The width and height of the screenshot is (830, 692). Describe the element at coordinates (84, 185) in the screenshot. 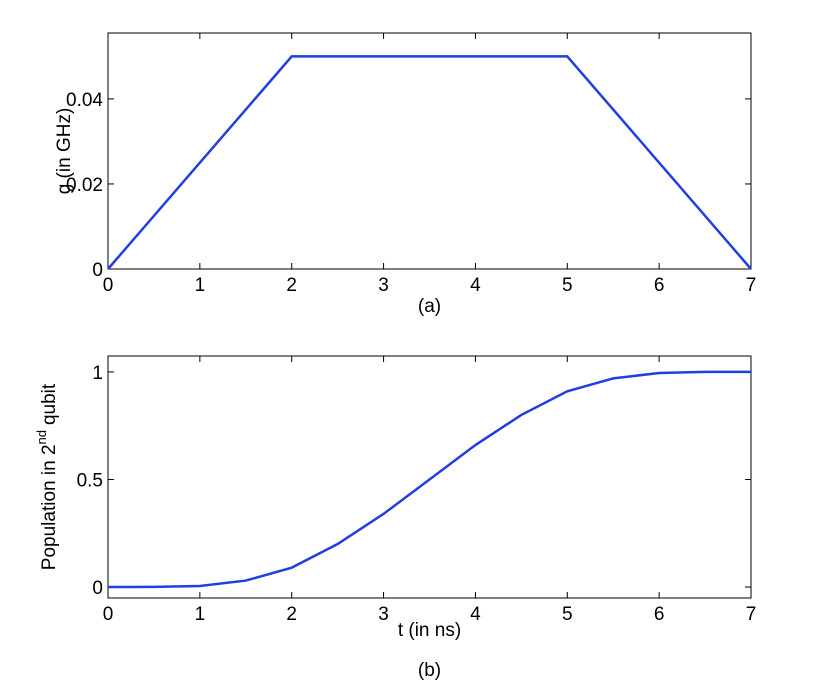

I see `y-tick-label: 0.02` at that location.